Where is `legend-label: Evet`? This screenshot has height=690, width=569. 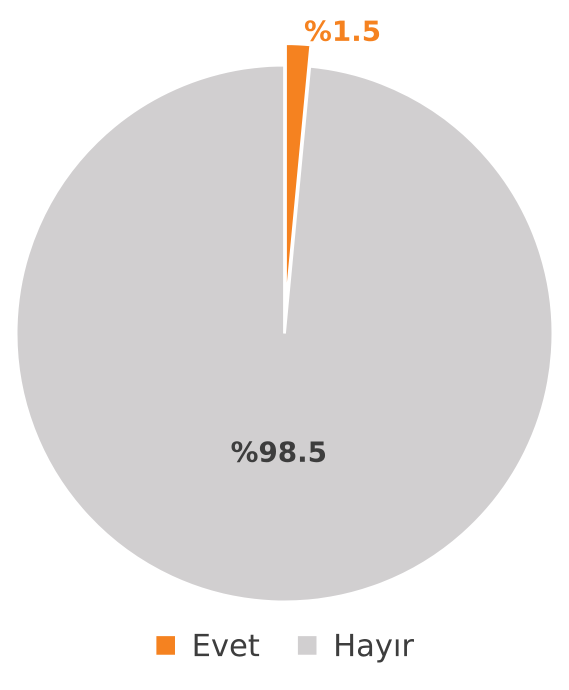
legend-label: Evet is located at coordinates (227, 645).